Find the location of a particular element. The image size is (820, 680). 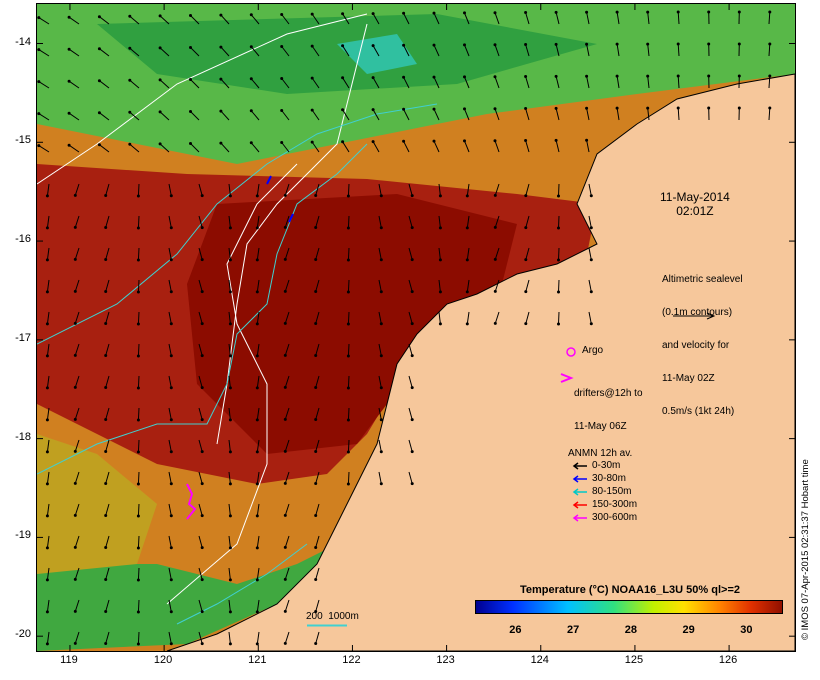

timestamp-label: 11-May-2014 02:01Z is located at coordinates (695, 204).